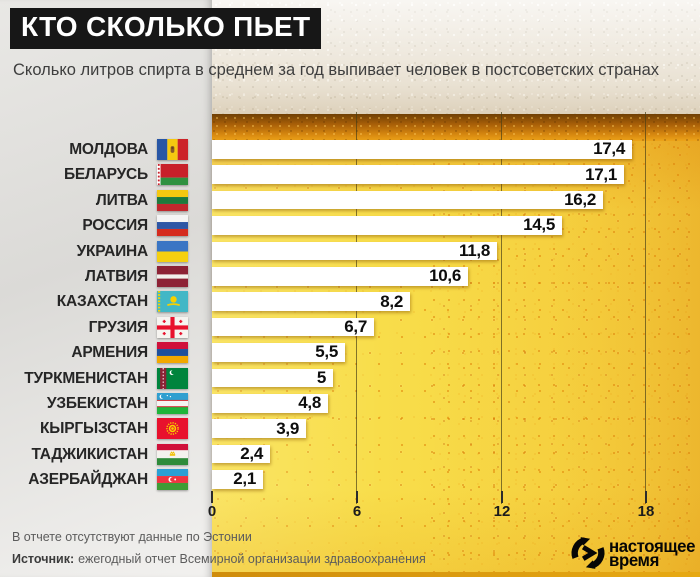 The width and height of the screenshot is (700, 577). What do you see at coordinates (172, 480) in the screenshot?
I see `flag-azerbaijan-icon` at bounding box center [172, 480].